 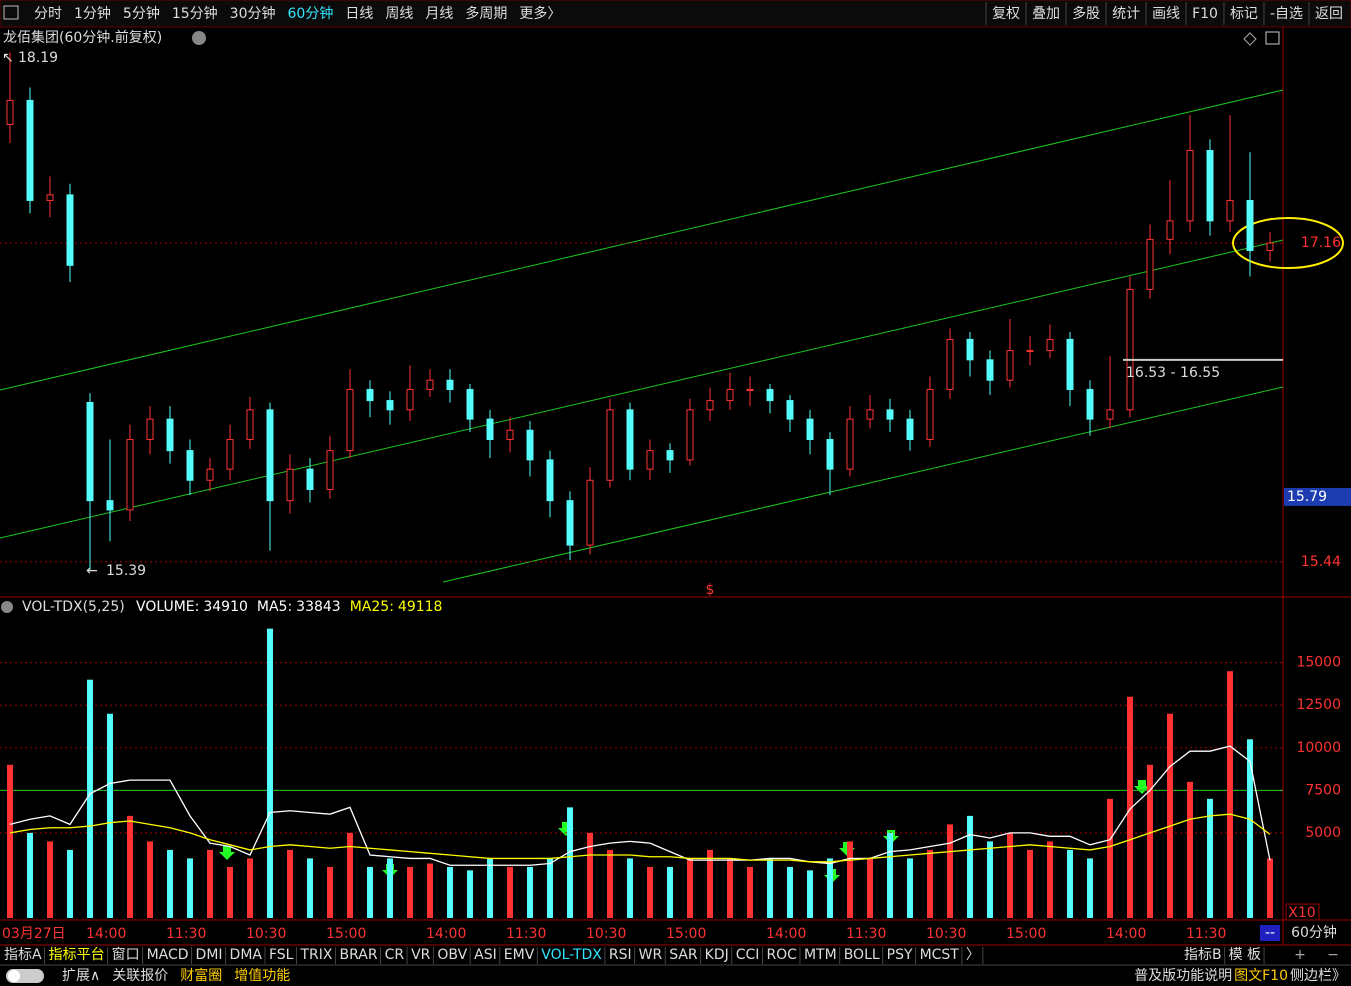 I want to click on low-label: 15.39, so click(x=126, y=571).